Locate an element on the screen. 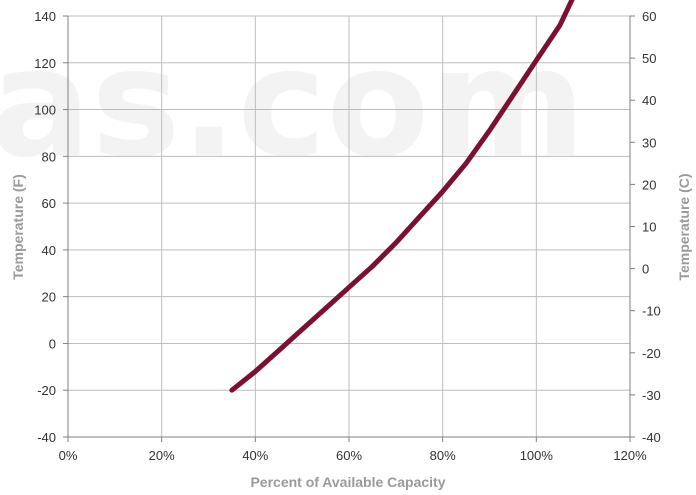 The height and width of the screenshot is (495, 696). x-tick-label: 20% is located at coordinates (162, 455).